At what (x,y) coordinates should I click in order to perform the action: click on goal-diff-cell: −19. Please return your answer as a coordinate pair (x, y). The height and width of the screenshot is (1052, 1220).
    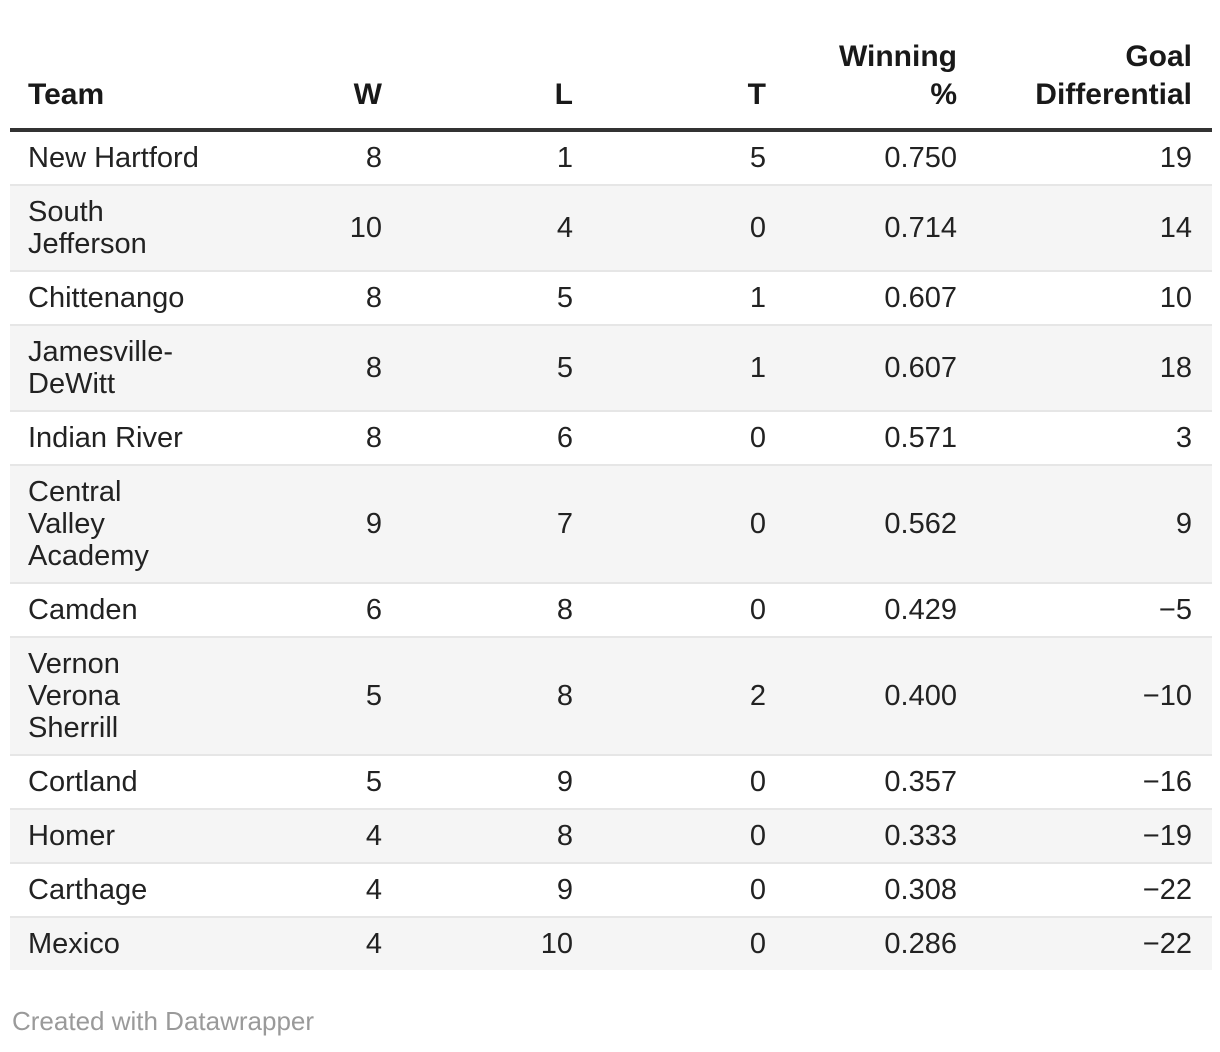
    Looking at the image, I should click on (1094, 835).